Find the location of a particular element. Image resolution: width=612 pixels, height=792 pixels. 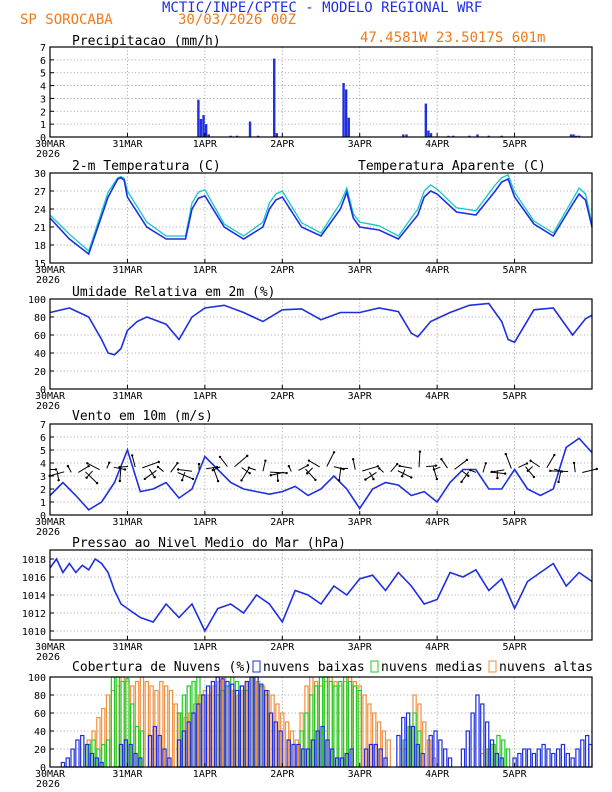

x-tick-label: 31MAR is located at coordinates (127, 270).